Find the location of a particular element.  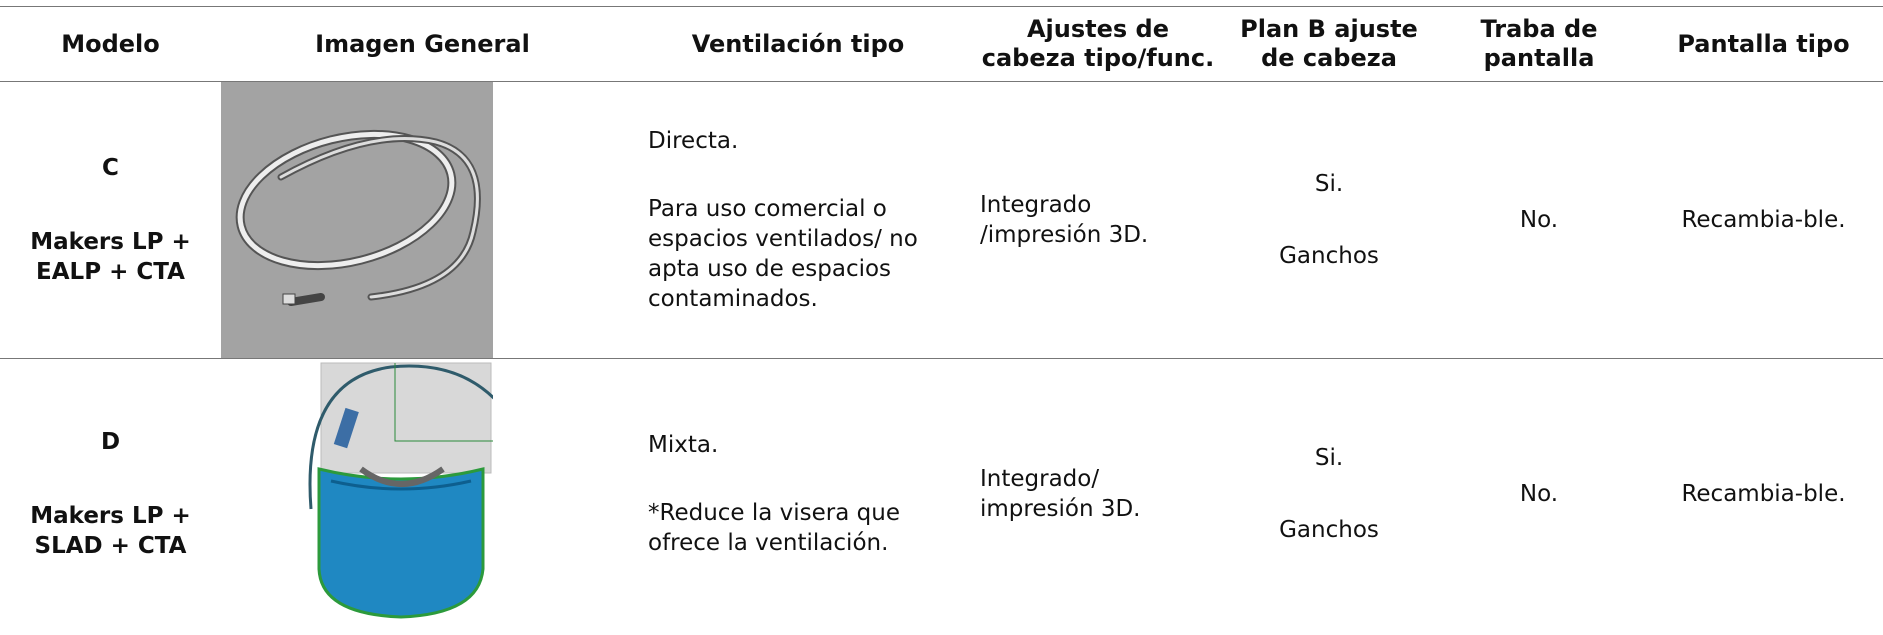

column-header: Pantalla tipo is located at coordinates (1763, 44).